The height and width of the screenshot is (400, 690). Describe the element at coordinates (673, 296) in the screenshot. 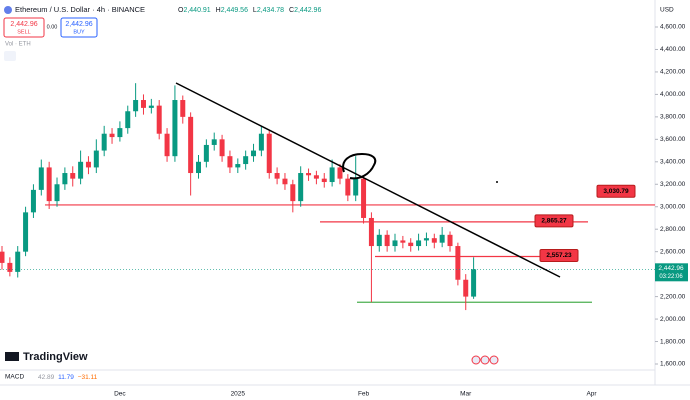

I see `y-tick-label: 2,200.00` at that location.